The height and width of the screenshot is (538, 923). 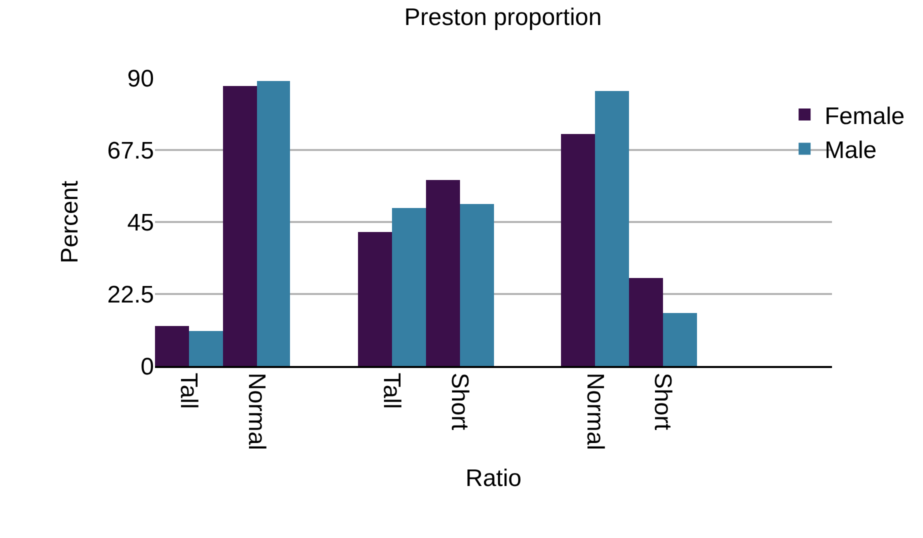 I want to click on y-tick-label: 67.5, so click(x=130, y=150).